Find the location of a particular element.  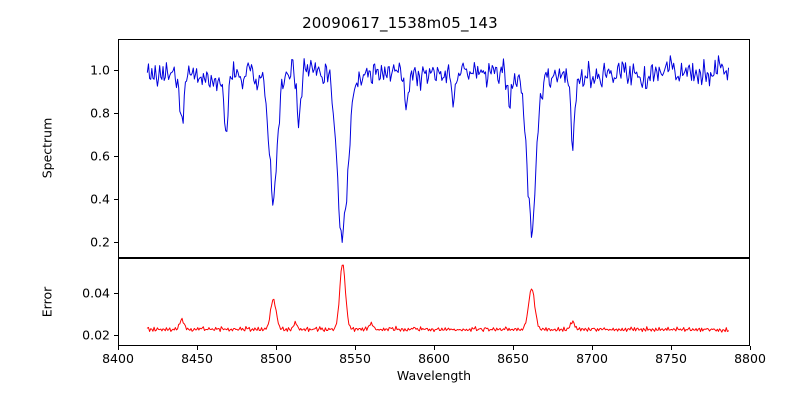

spectrum-ytick-mark-0.4 is located at coordinates (116, 199).